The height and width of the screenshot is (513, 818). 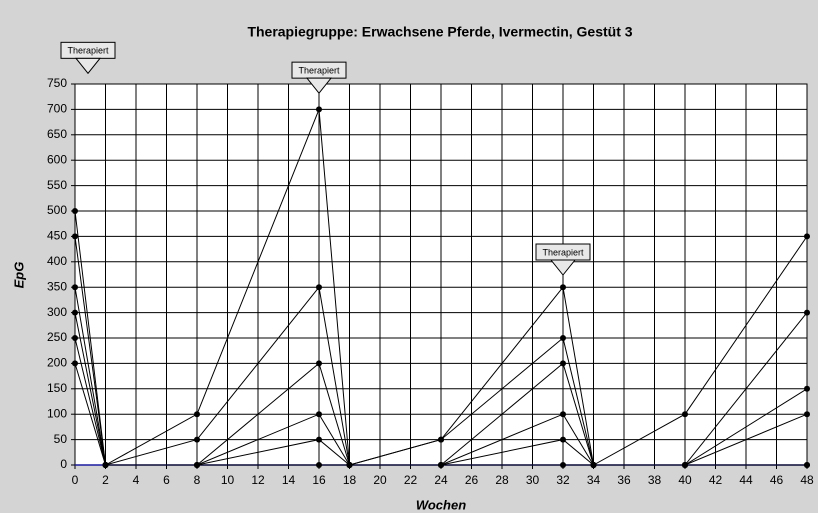 What do you see at coordinates (594, 480) in the screenshot?
I see `x-tick-label: 34` at bounding box center [594, 480].